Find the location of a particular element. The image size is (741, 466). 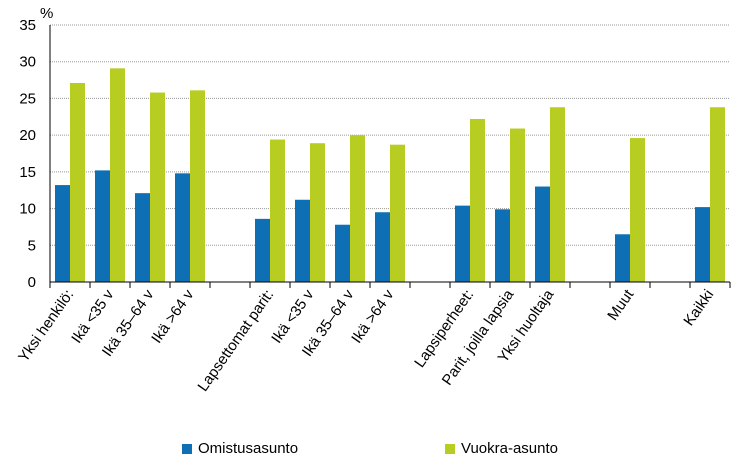

y-tick-label: 0 is located at coordinates (32, 282).